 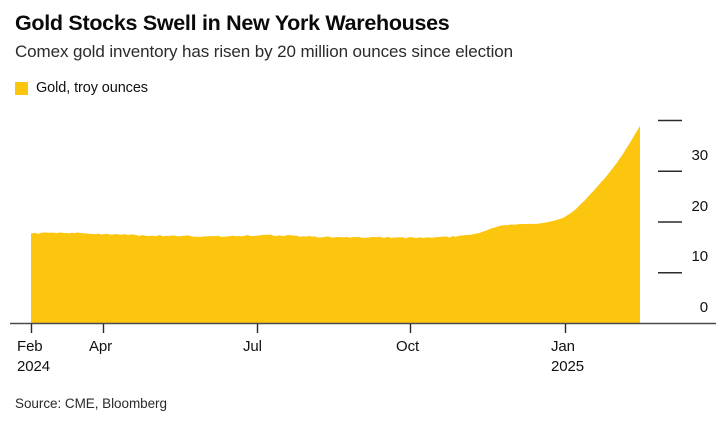 I want to click on x-axis-tick-year: 2025, so click(x=567, y=366).